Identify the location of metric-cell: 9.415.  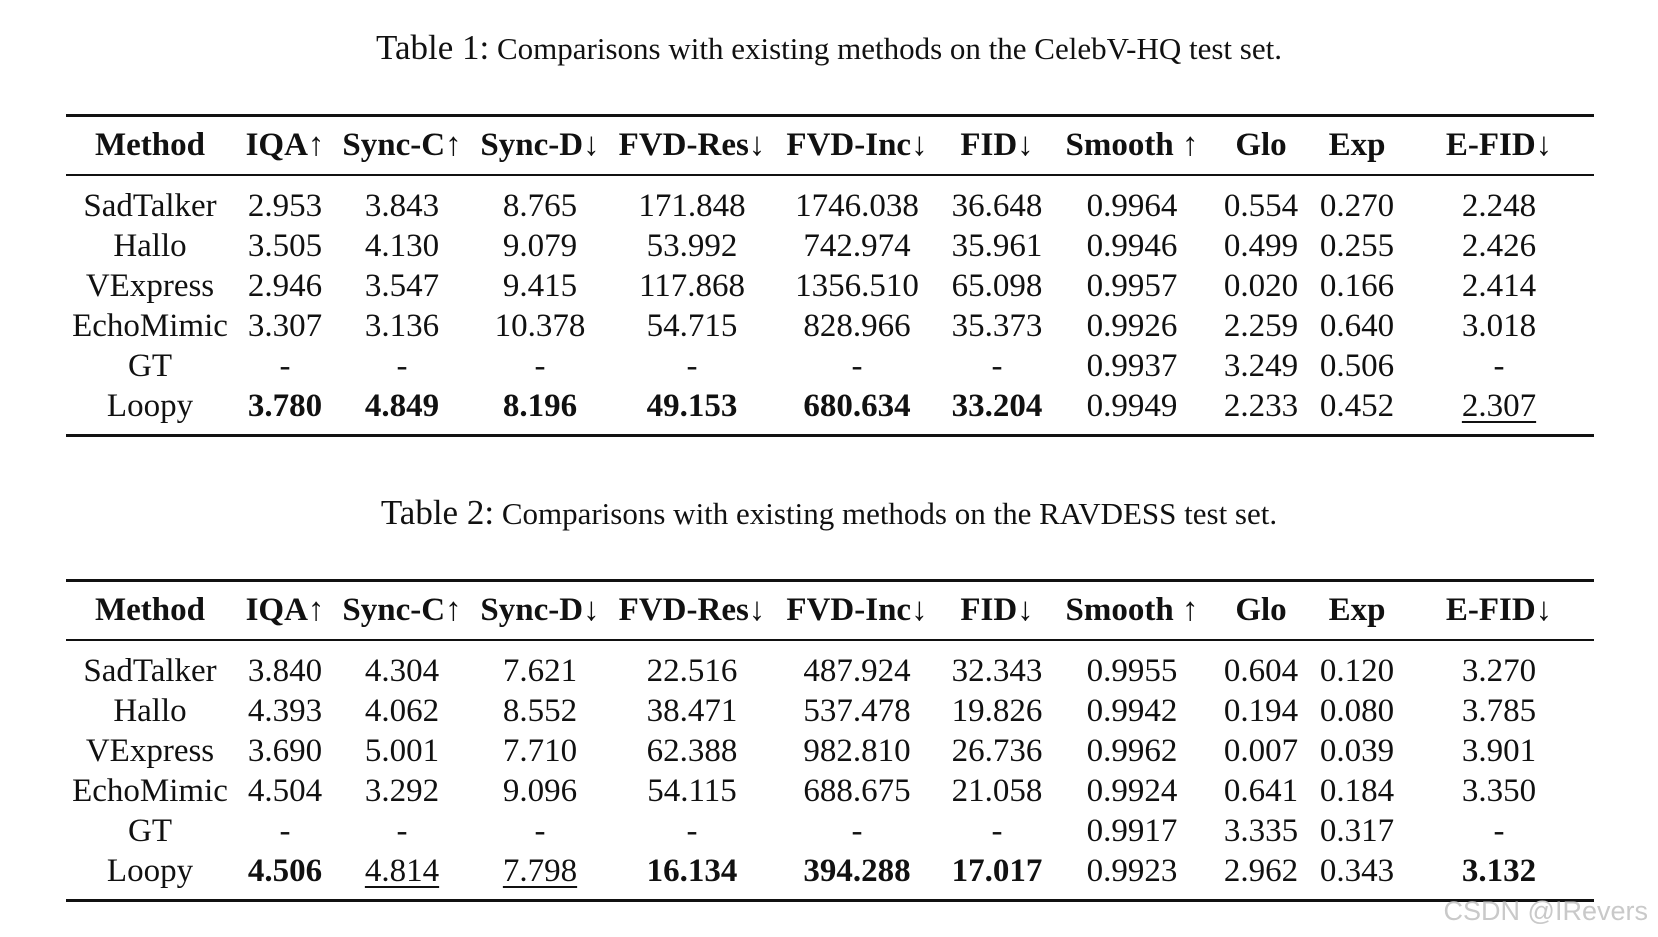
(540, 286).